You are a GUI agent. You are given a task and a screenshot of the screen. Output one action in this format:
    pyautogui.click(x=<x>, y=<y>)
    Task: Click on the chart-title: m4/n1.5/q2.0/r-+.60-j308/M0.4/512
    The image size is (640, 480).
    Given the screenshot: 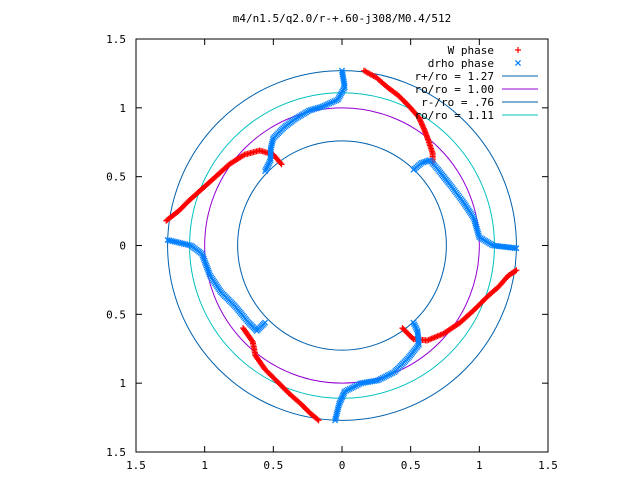 What is the action you would take?
    pyautogui.click(x=342, y=18)
    